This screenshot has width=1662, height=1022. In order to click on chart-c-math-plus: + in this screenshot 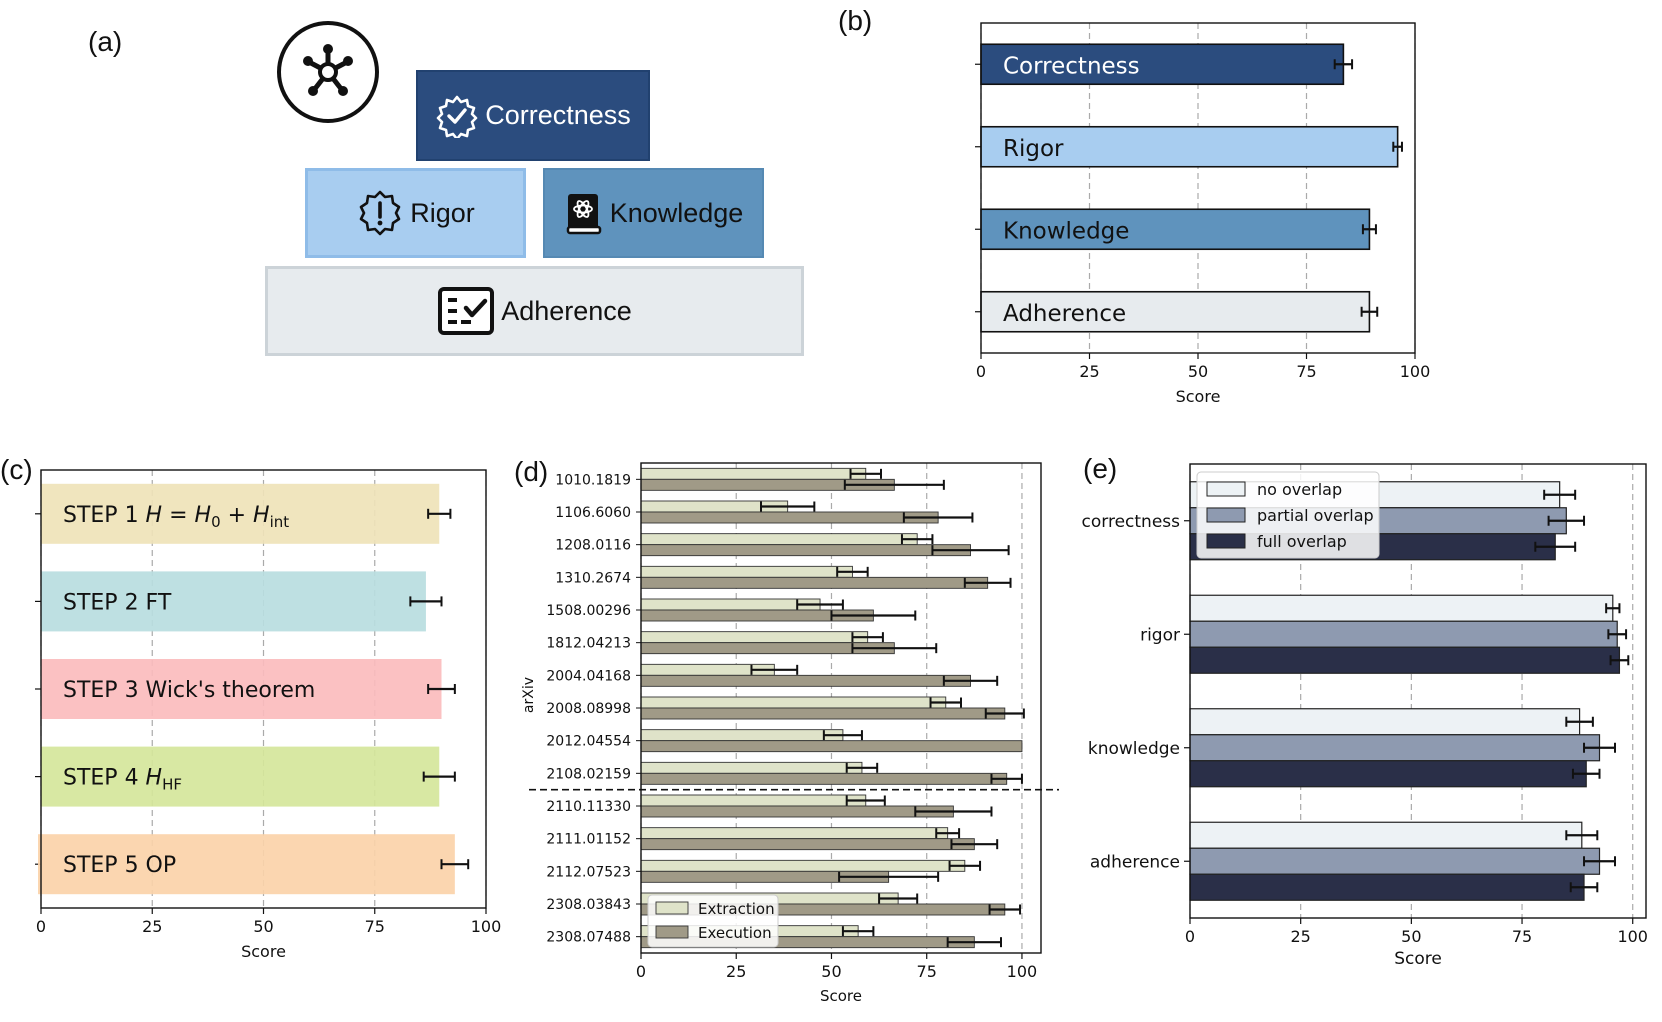, I will do `click(237, 515)`.